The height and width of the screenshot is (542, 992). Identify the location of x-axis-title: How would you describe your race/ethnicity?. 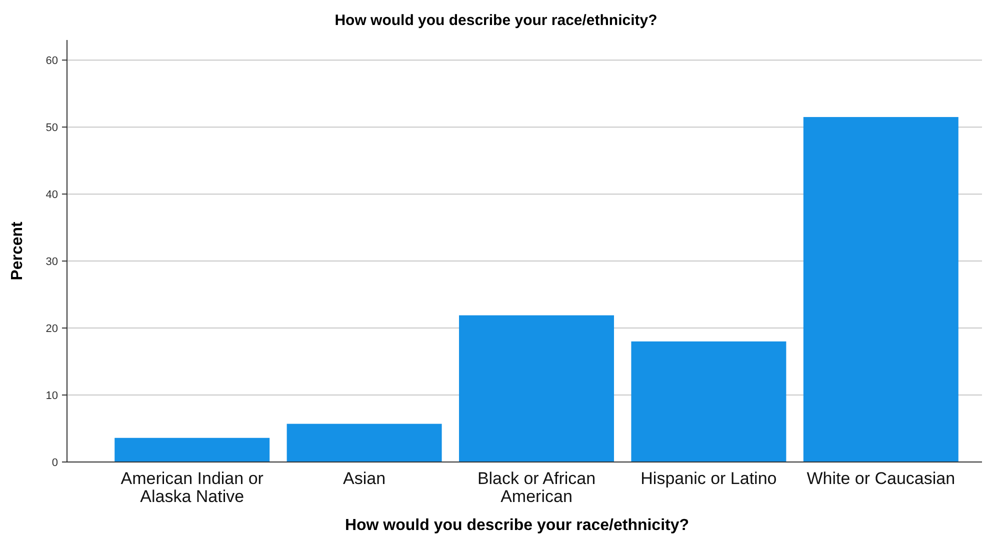
(517, 525).